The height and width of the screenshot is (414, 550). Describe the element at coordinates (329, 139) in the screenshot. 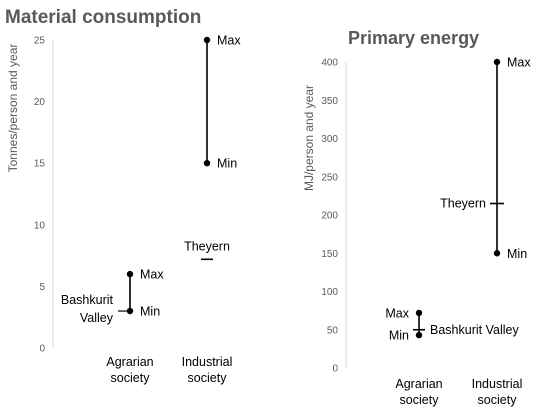

I see `y-tick-label: 300` at that location.